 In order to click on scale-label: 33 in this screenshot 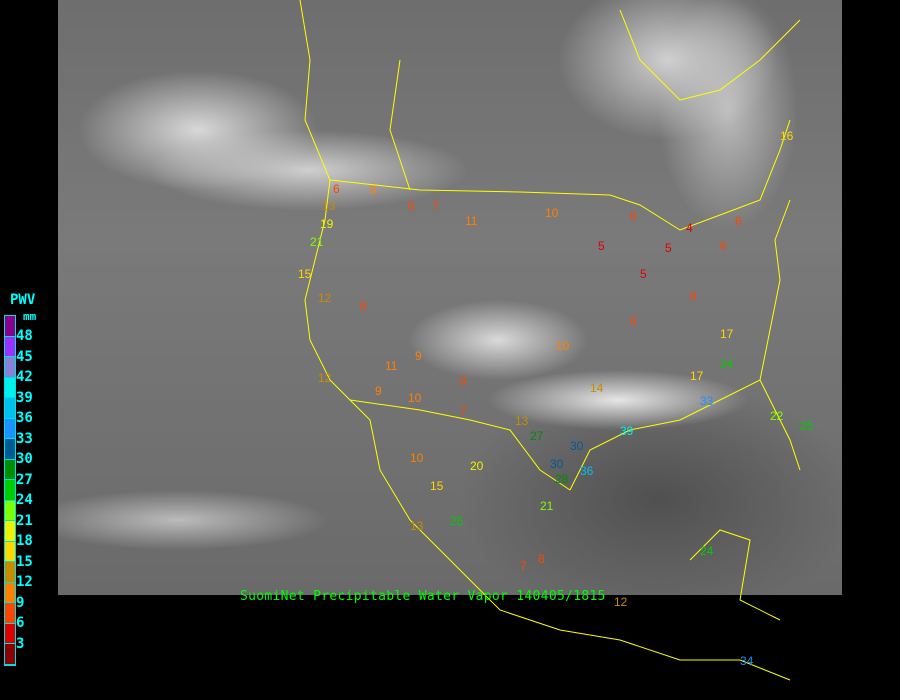, I will do `click(24, 438)`.